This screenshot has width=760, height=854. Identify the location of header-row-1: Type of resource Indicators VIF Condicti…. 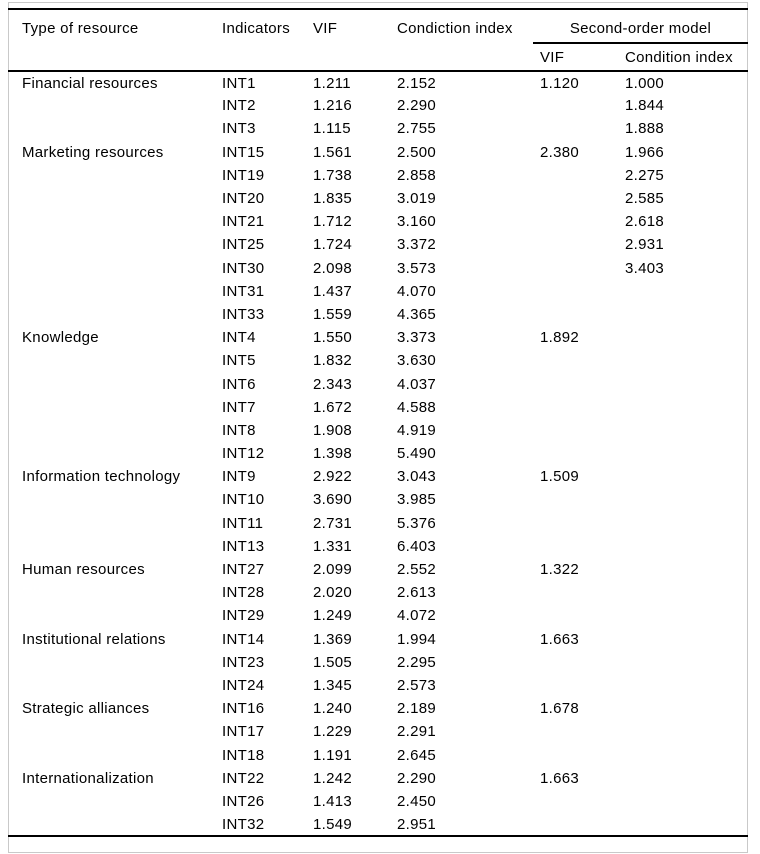
(378, 40).